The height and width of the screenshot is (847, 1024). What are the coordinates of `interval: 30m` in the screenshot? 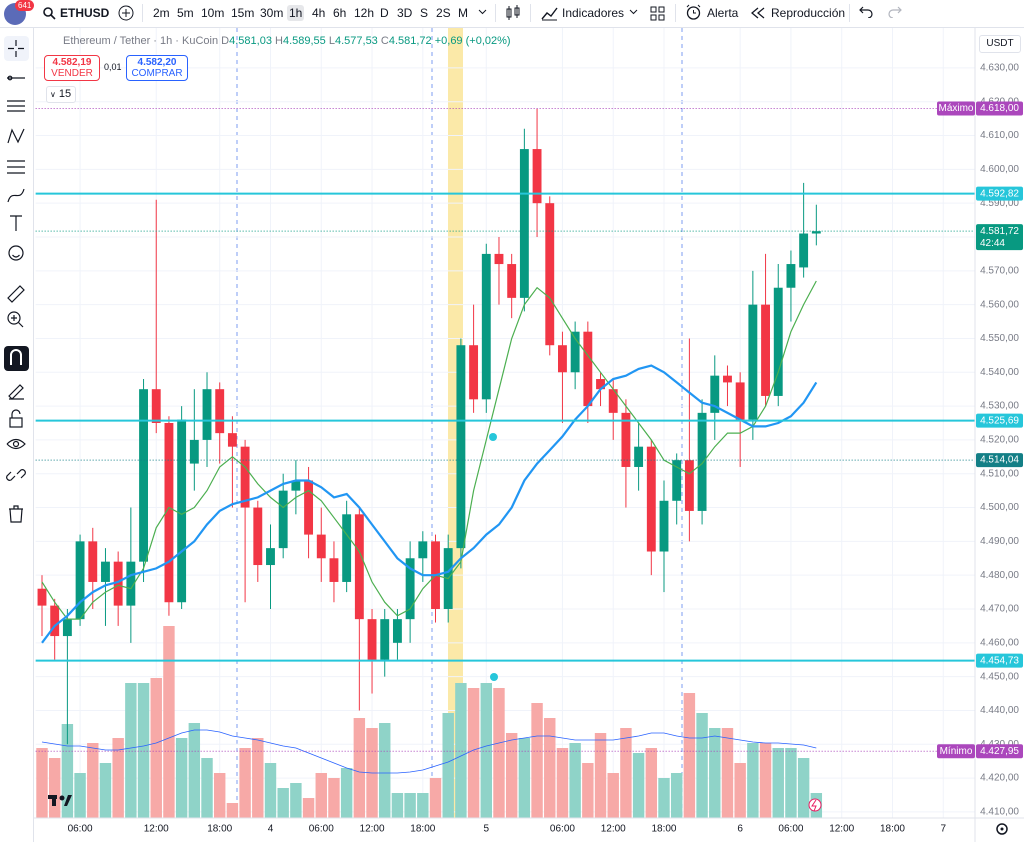 It's located at (272, 13).